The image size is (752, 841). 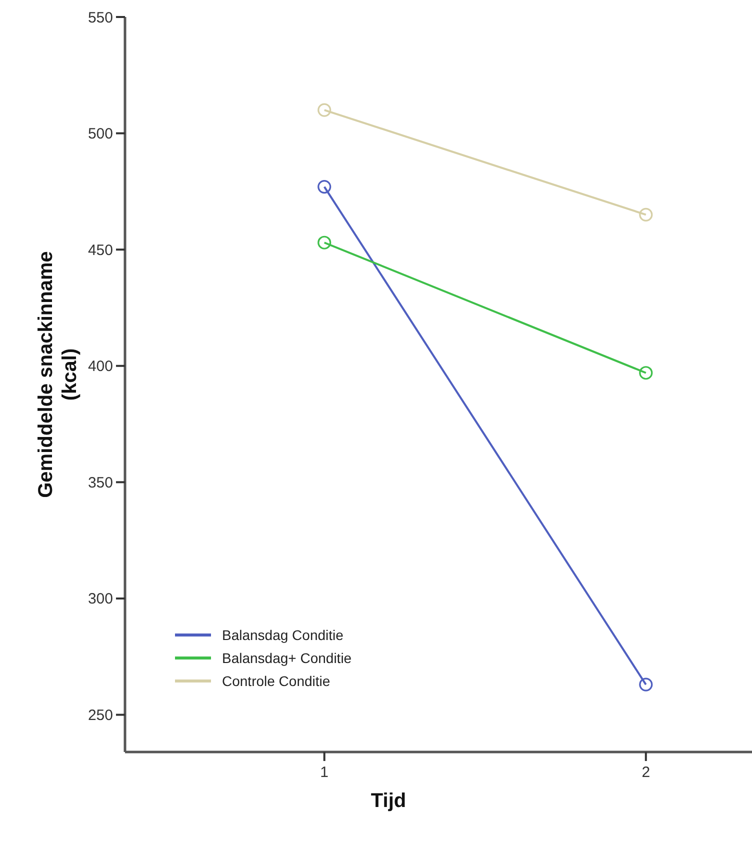 I want to click on legend-label: Controle Conditie, so click(x=276, y=680).